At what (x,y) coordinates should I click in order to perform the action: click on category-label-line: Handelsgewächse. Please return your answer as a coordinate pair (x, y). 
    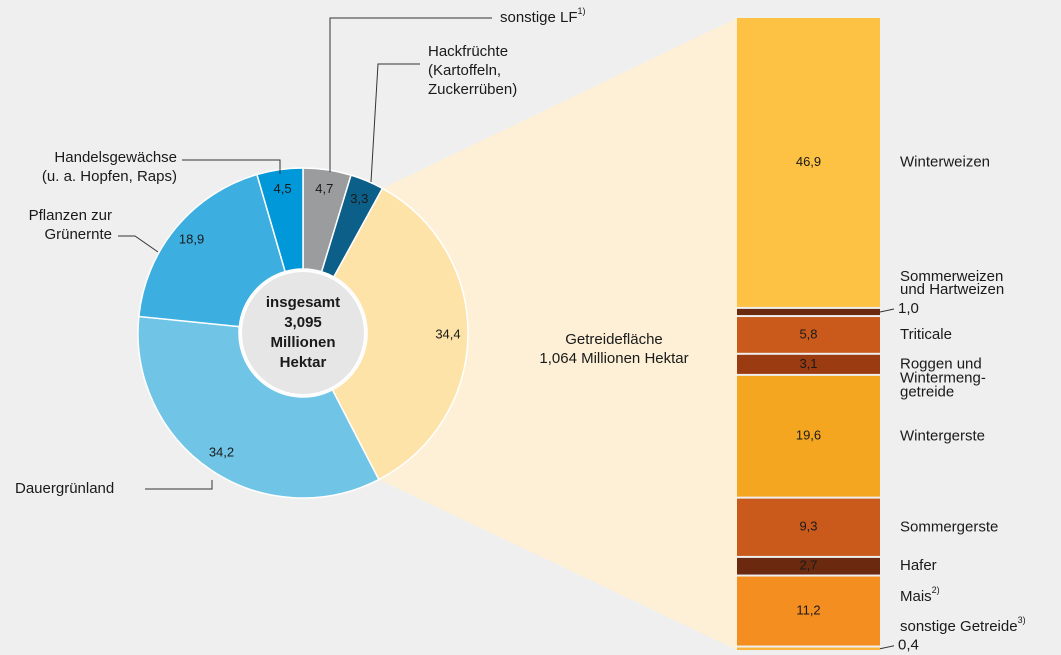
    Looking at the image, I should click on (115, 157).